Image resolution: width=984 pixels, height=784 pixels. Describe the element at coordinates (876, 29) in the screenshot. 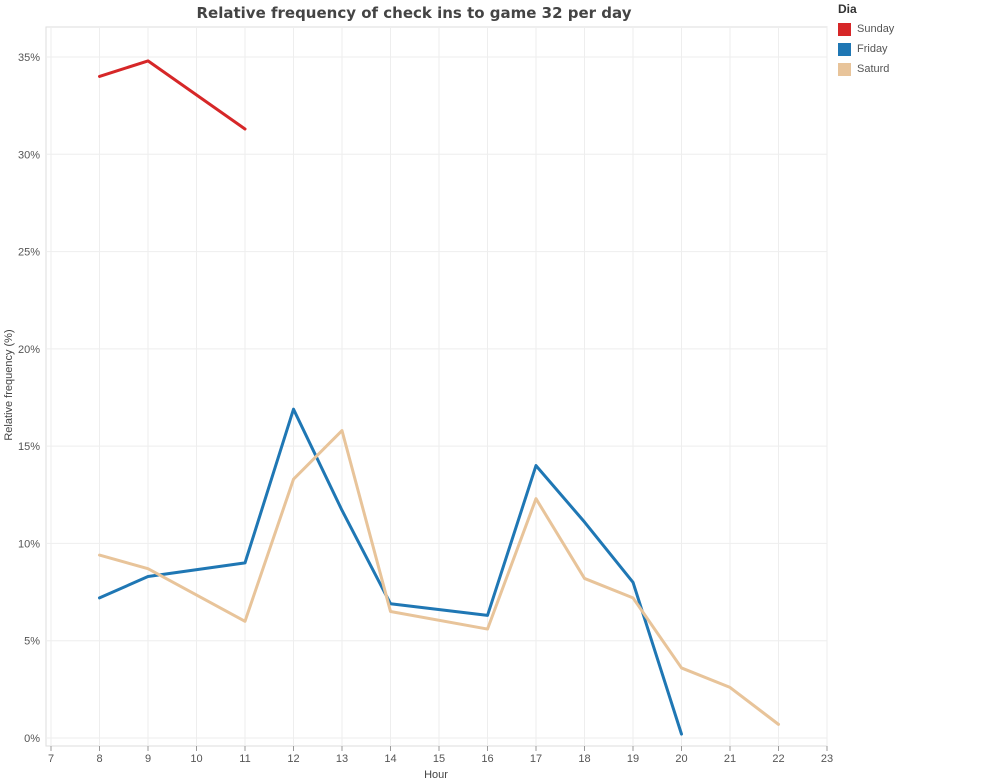

I see `legend-label: Sunday` at that location.